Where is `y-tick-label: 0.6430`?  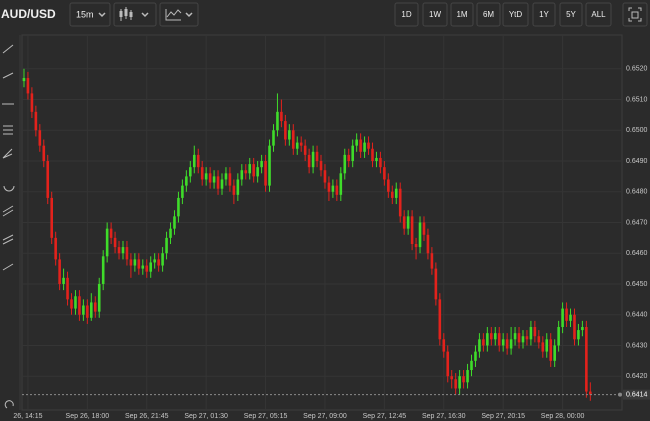 y-tick-label: 0.6430 is located at coordinates (637, 345).